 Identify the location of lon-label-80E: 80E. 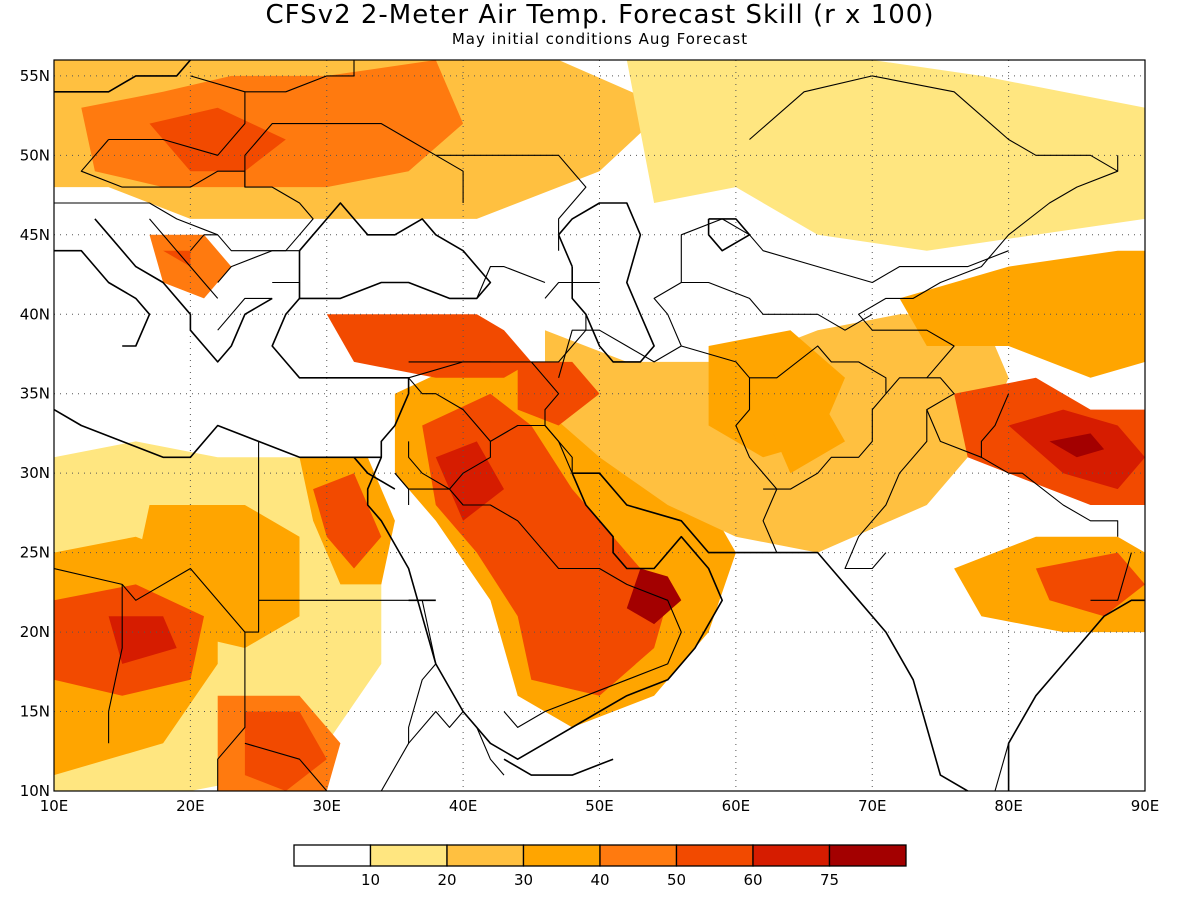
(1008, 806).